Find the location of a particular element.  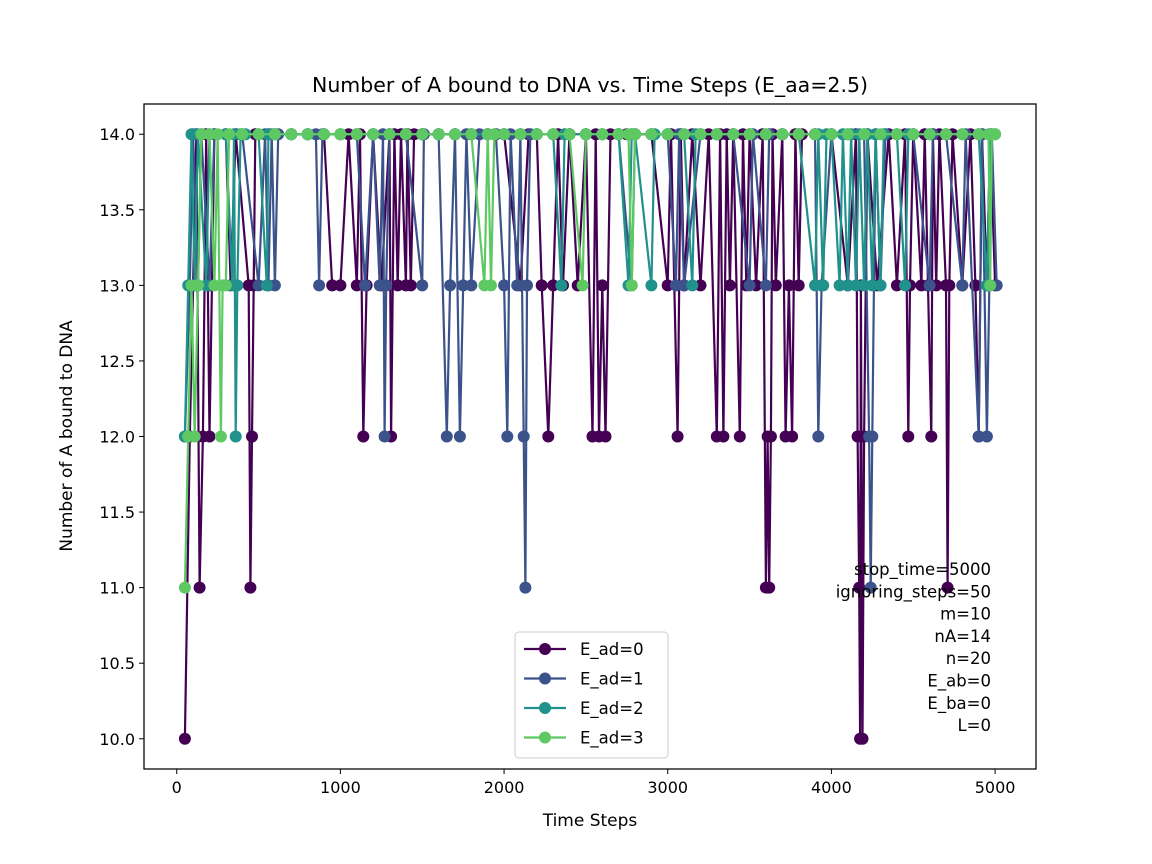

x-tick-label: 0 is located at coordinates (177, 787).